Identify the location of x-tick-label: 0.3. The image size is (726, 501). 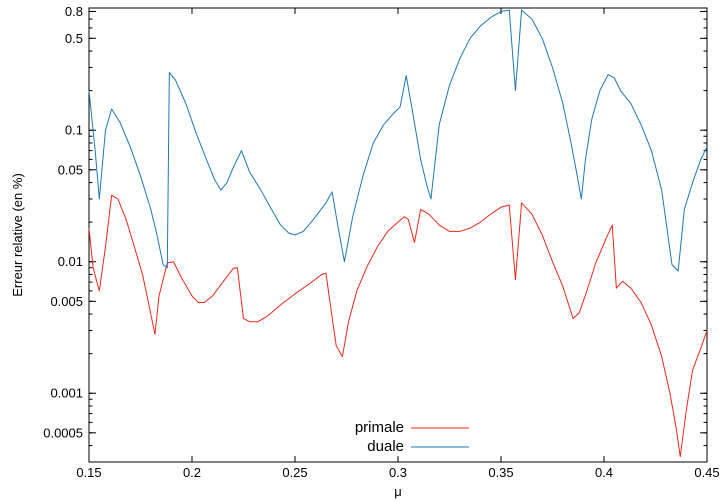
(398, 472).